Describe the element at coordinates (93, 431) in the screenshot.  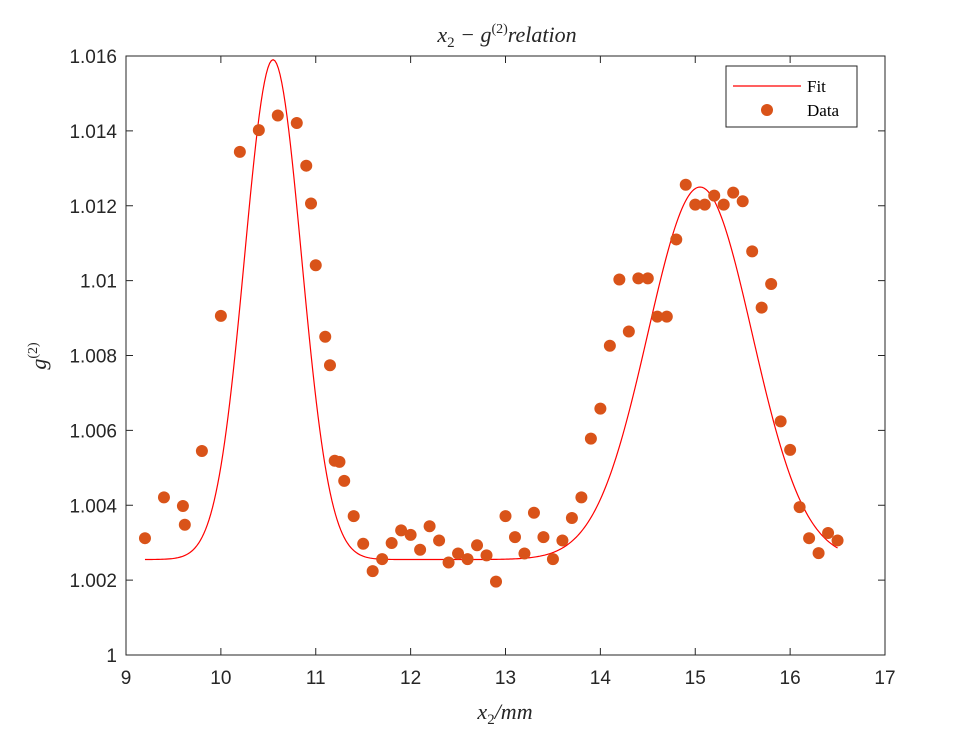
I see `y-tick-label: 1.006` at that location.